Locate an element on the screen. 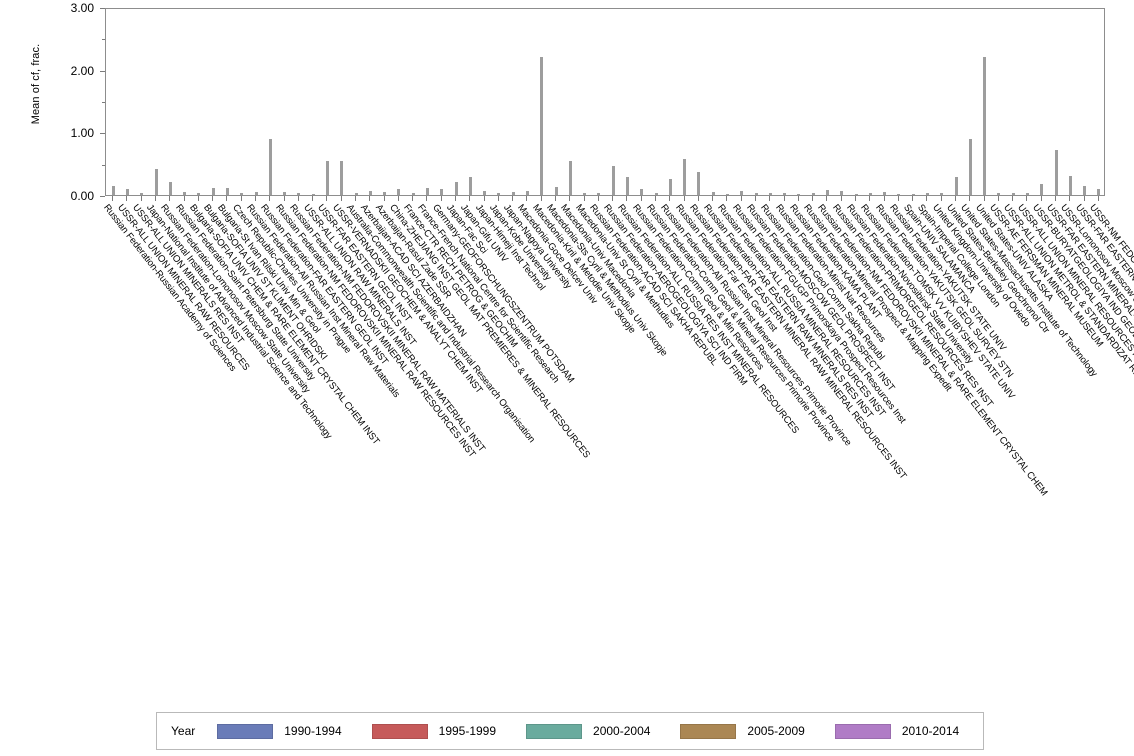 The height and width of the screenshot is (756, 1134). legend-entry: 2010-2014 is located at coordinates (897, 731).